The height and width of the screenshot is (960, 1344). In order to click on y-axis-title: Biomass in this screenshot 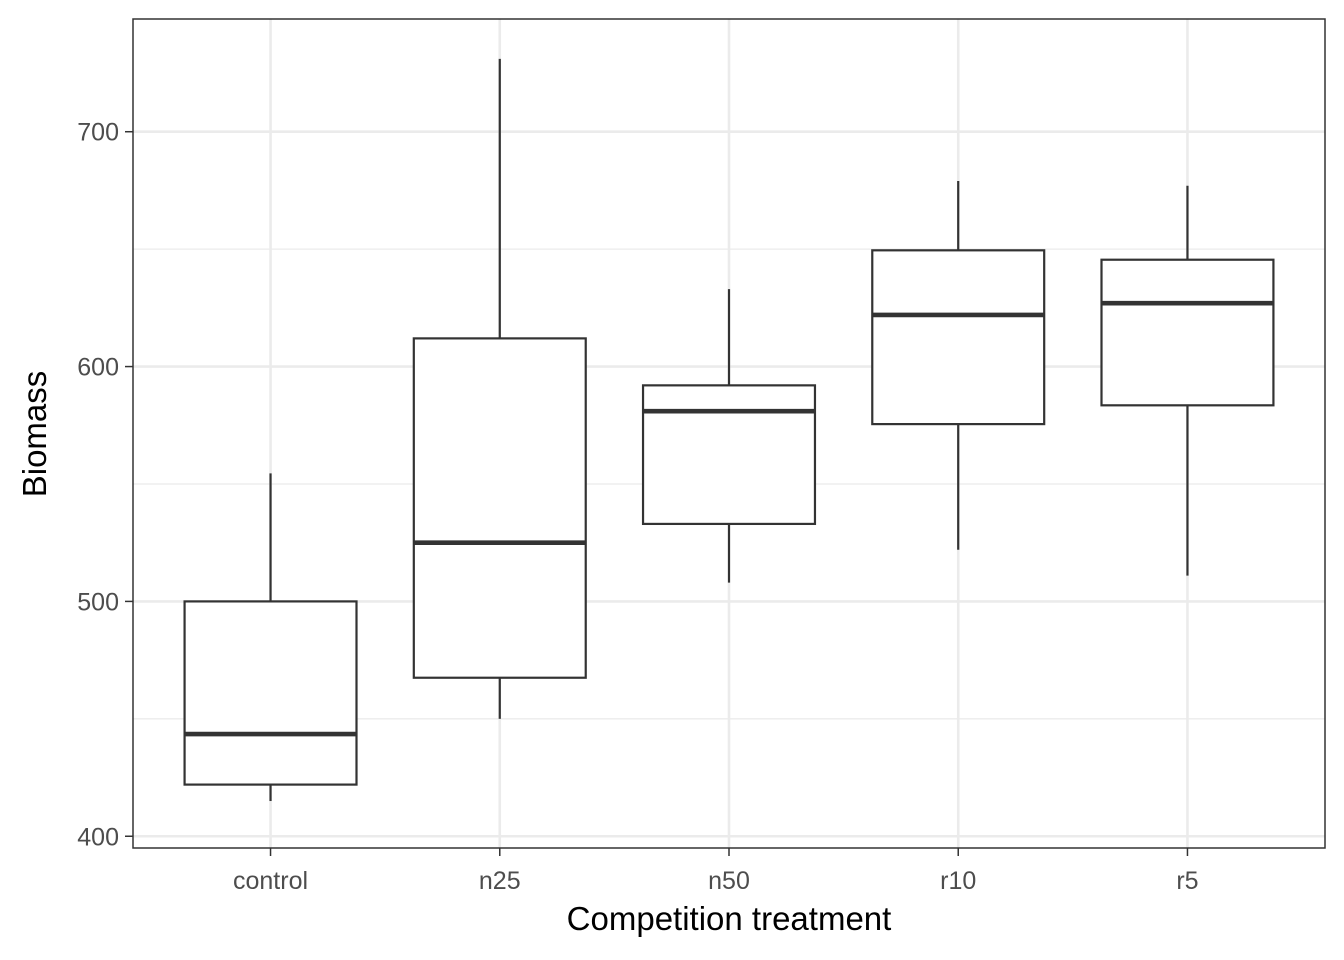, I will do `click(34, 434)`.